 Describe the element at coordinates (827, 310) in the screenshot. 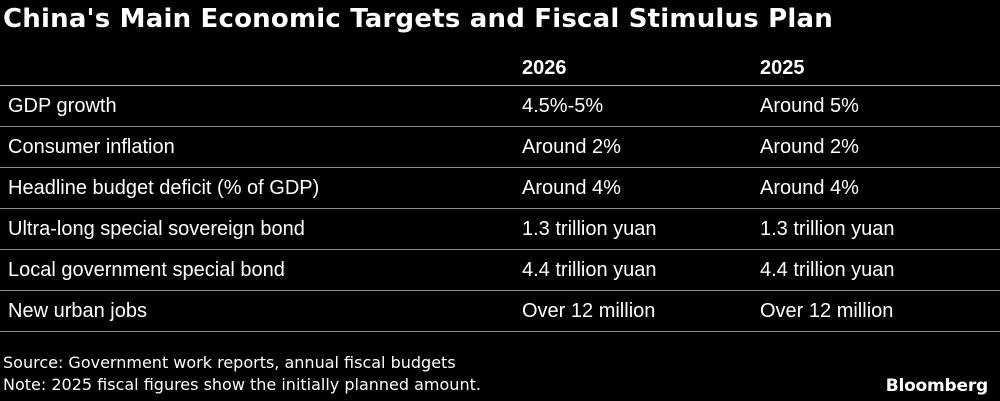

I see `value-2025: Over 12 million` at that location.